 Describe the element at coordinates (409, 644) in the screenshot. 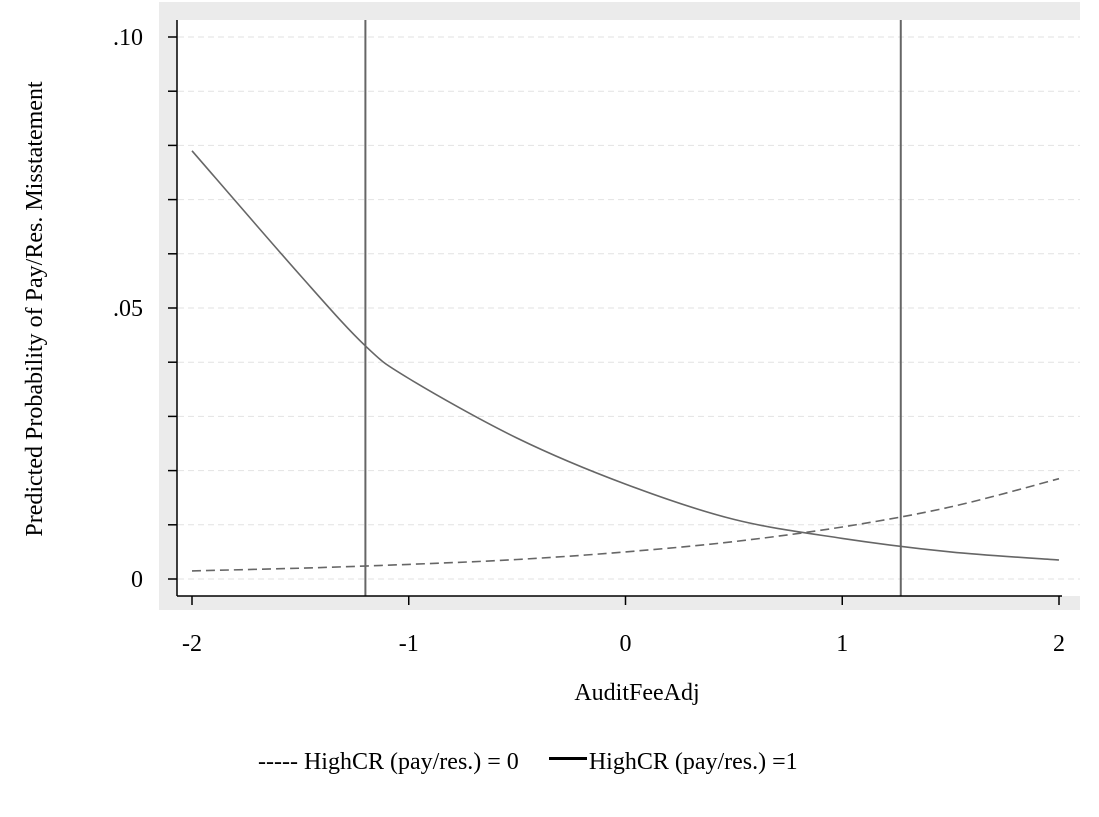

I see `x-tick-label: -1` at that location.